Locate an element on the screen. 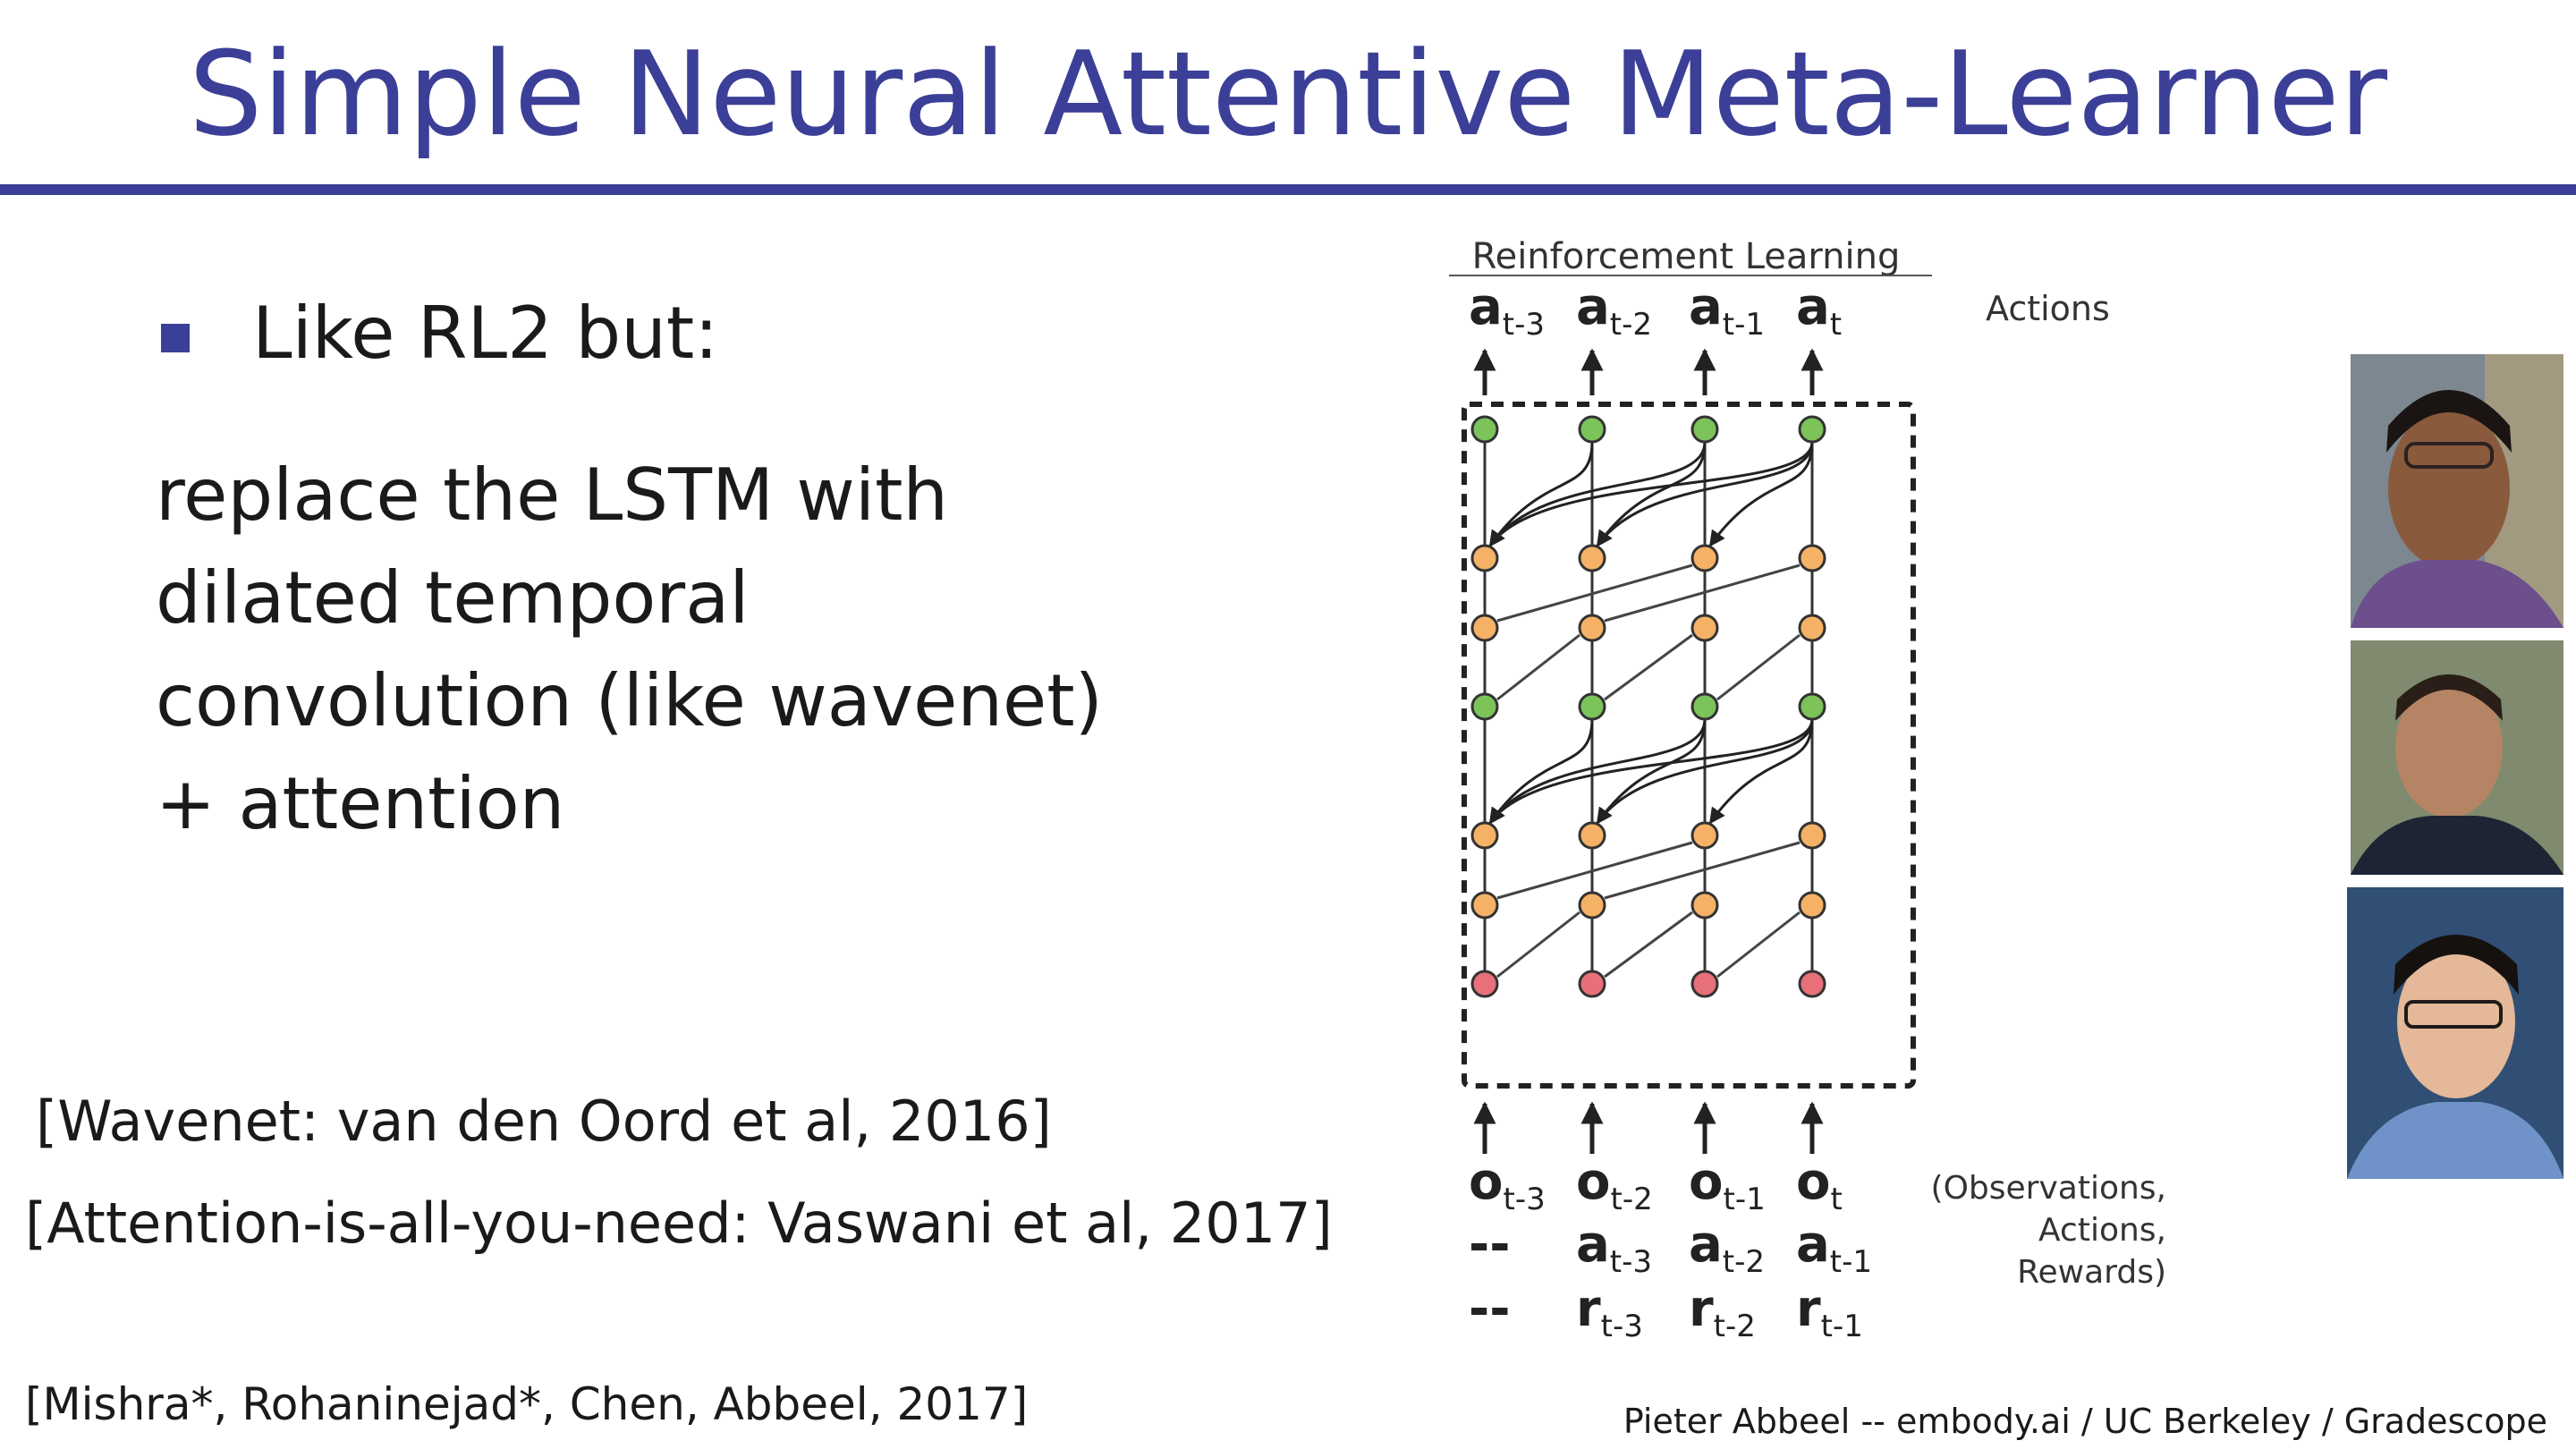 The height and width of the screenshot is (1449, 2576). reward-input-label: -- is located at coordinates (1489, 1309).